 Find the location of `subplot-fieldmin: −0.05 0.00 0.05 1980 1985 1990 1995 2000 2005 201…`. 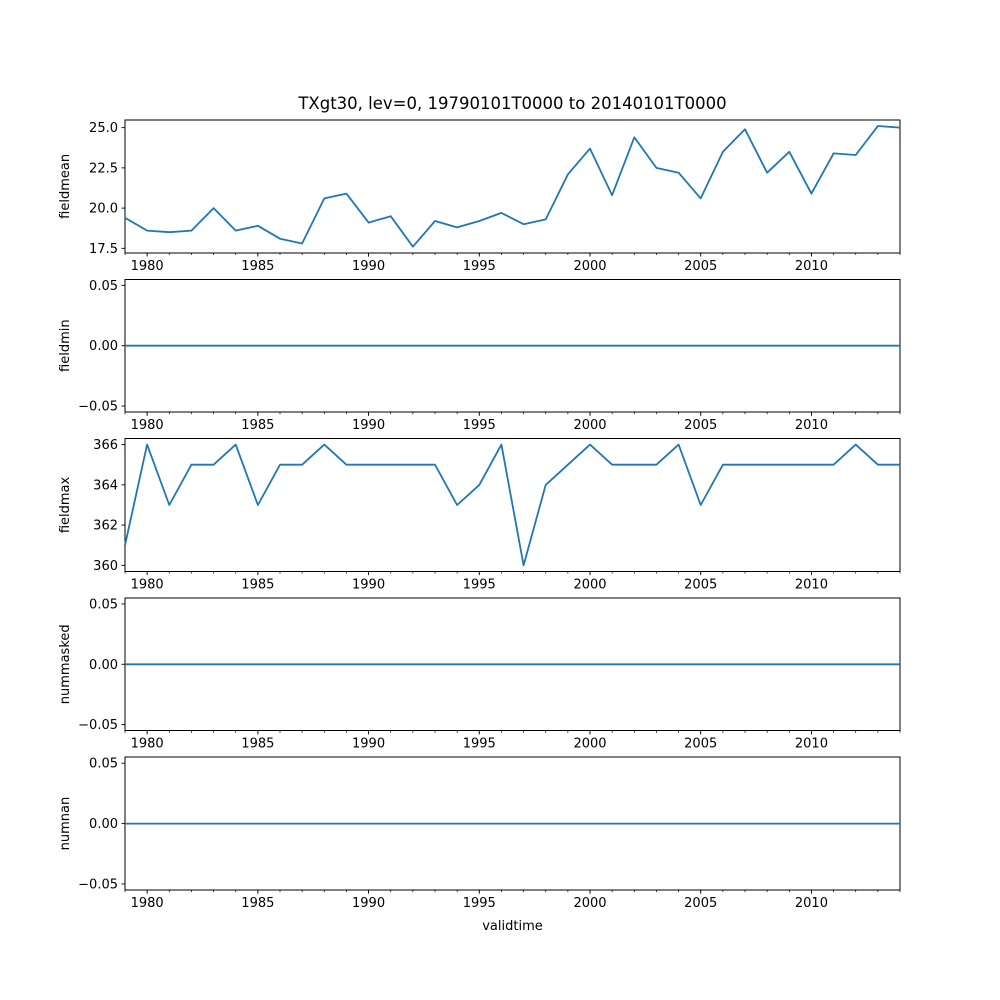

subplot-fieldmin: −0.05 0.00 0.05 1980 1985 1990 1995 2000 2005 201… is located at coordinates (479, 355).